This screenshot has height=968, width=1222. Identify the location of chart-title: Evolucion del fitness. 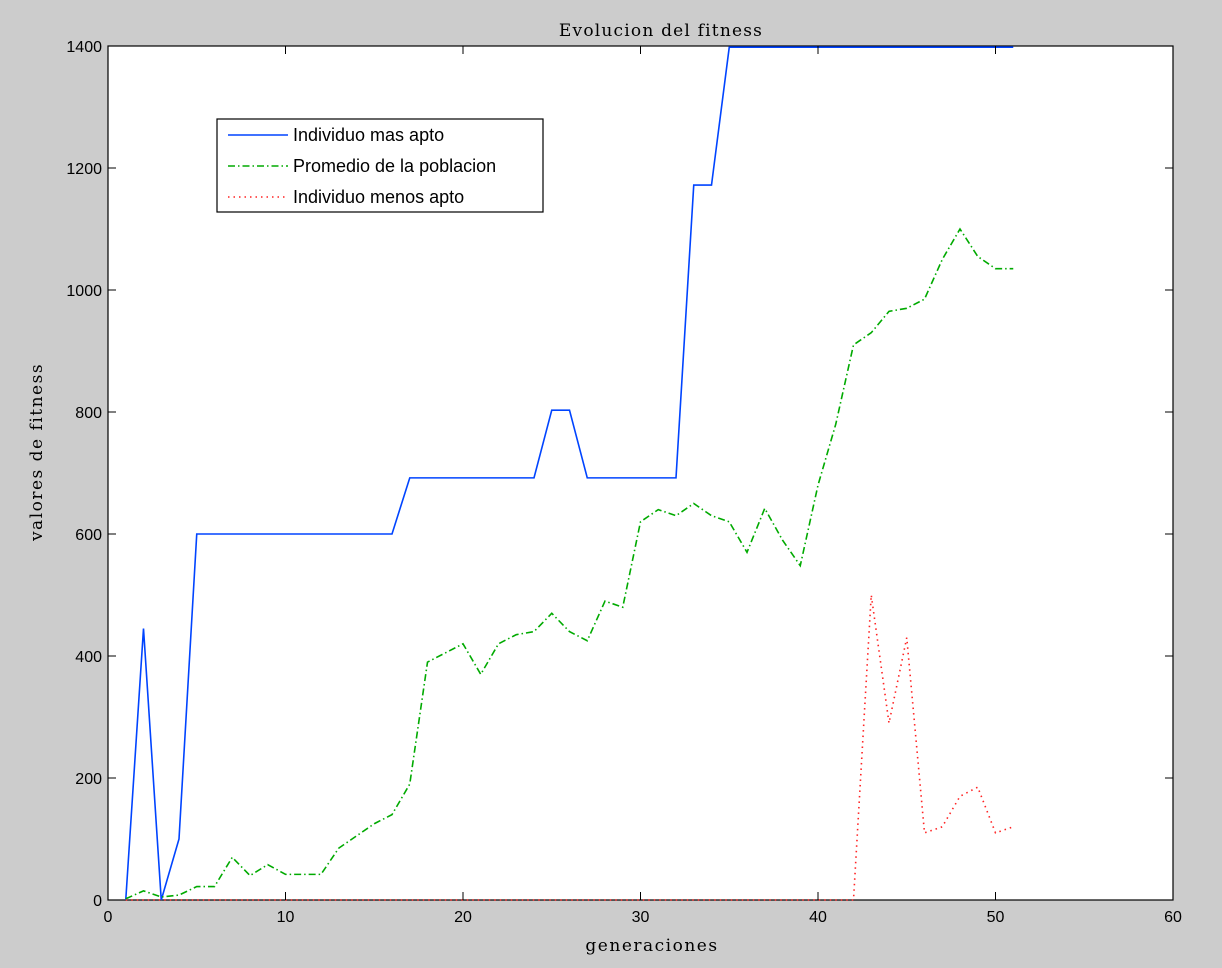
(661, 31).